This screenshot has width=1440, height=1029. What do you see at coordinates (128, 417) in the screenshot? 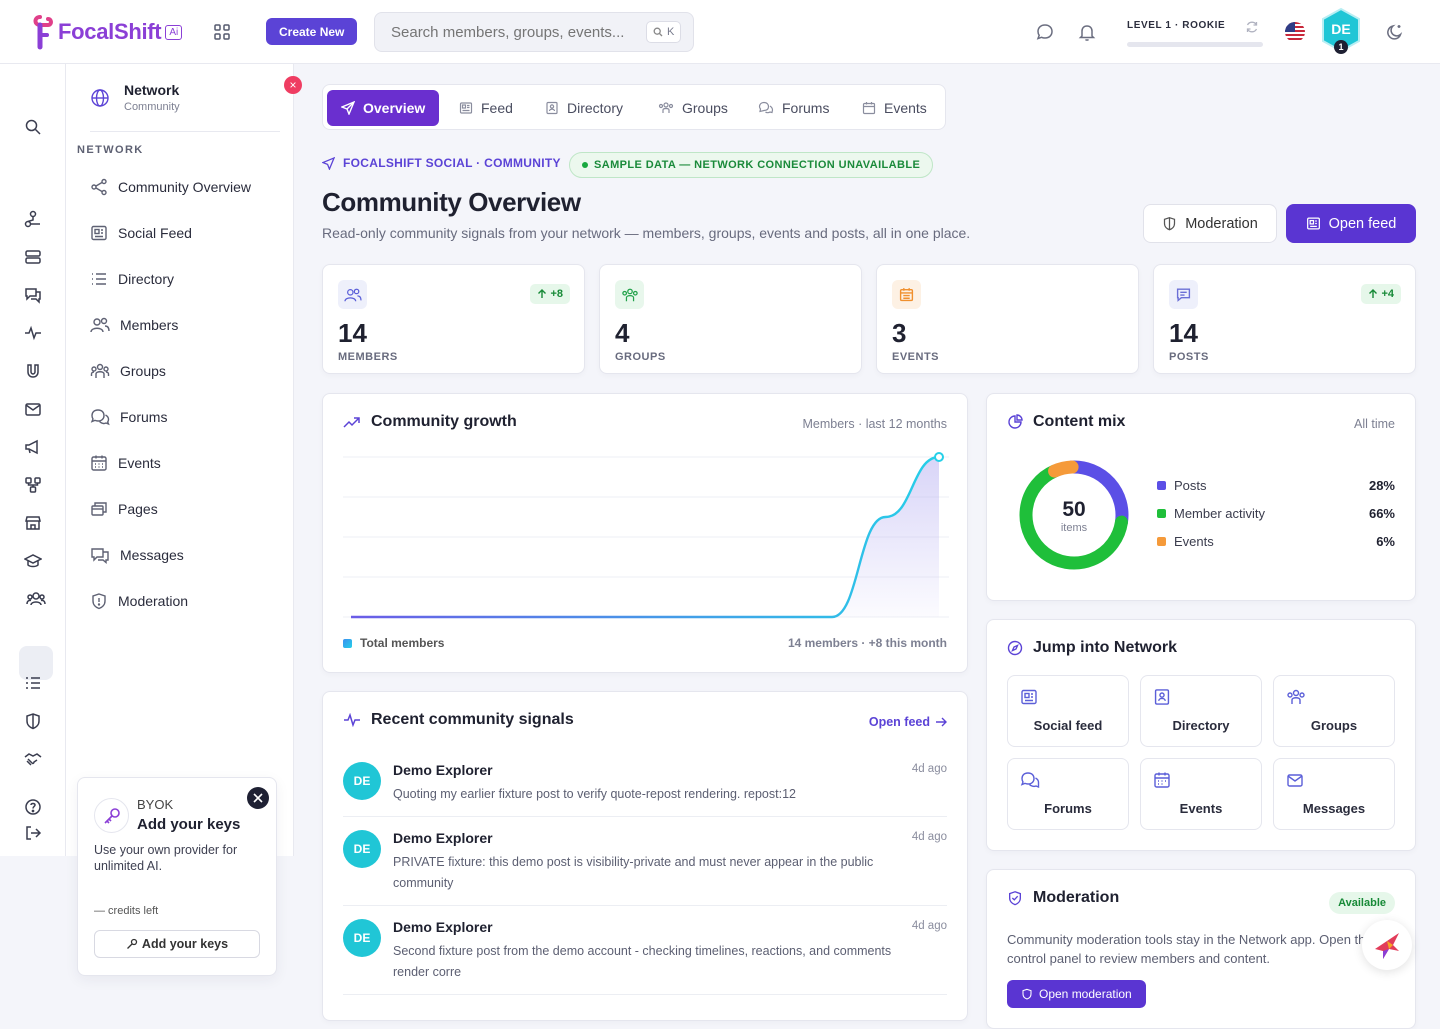
I see `sidebar-item-forums: Forums` at bounding box center [128, 417].